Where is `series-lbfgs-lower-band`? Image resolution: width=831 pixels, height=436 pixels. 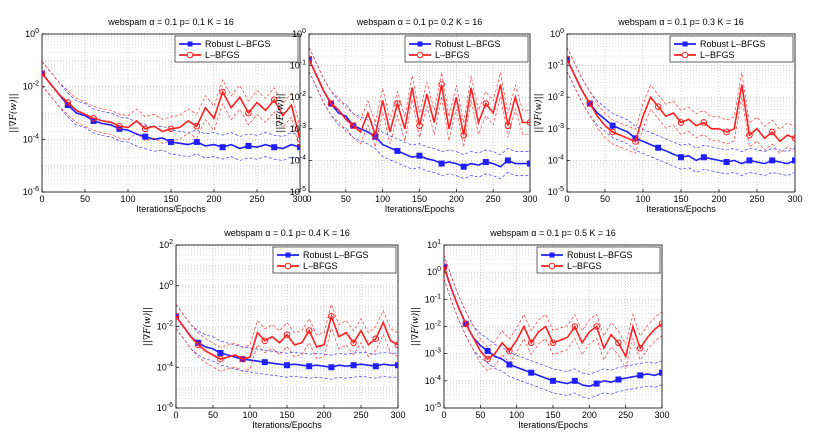 series-lbfgs-lower-band is located at coordinates (287, 349).